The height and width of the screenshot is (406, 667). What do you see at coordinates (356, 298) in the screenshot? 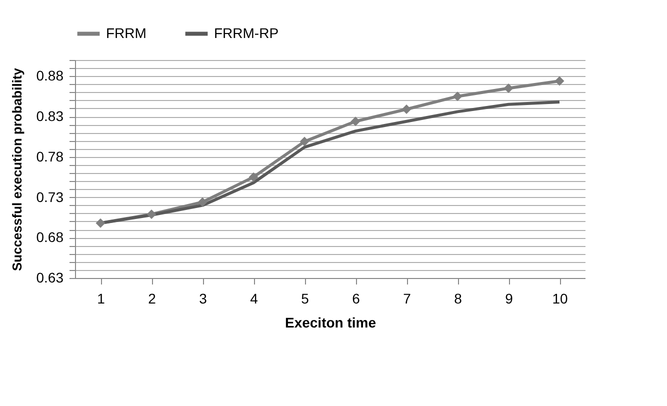
I see `x-tick-label: 6` at bounding box center [356, 298].